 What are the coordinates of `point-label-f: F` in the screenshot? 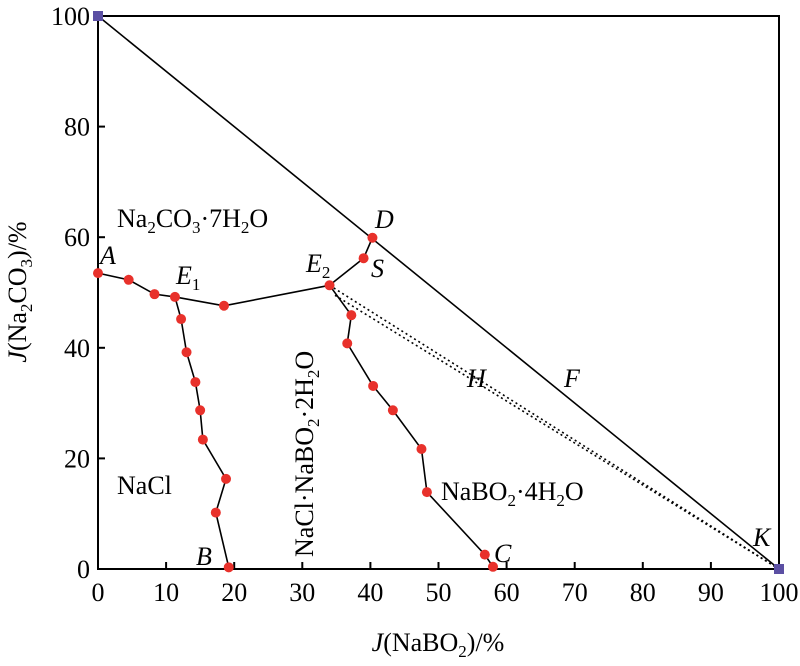 It's located at (572, 378).